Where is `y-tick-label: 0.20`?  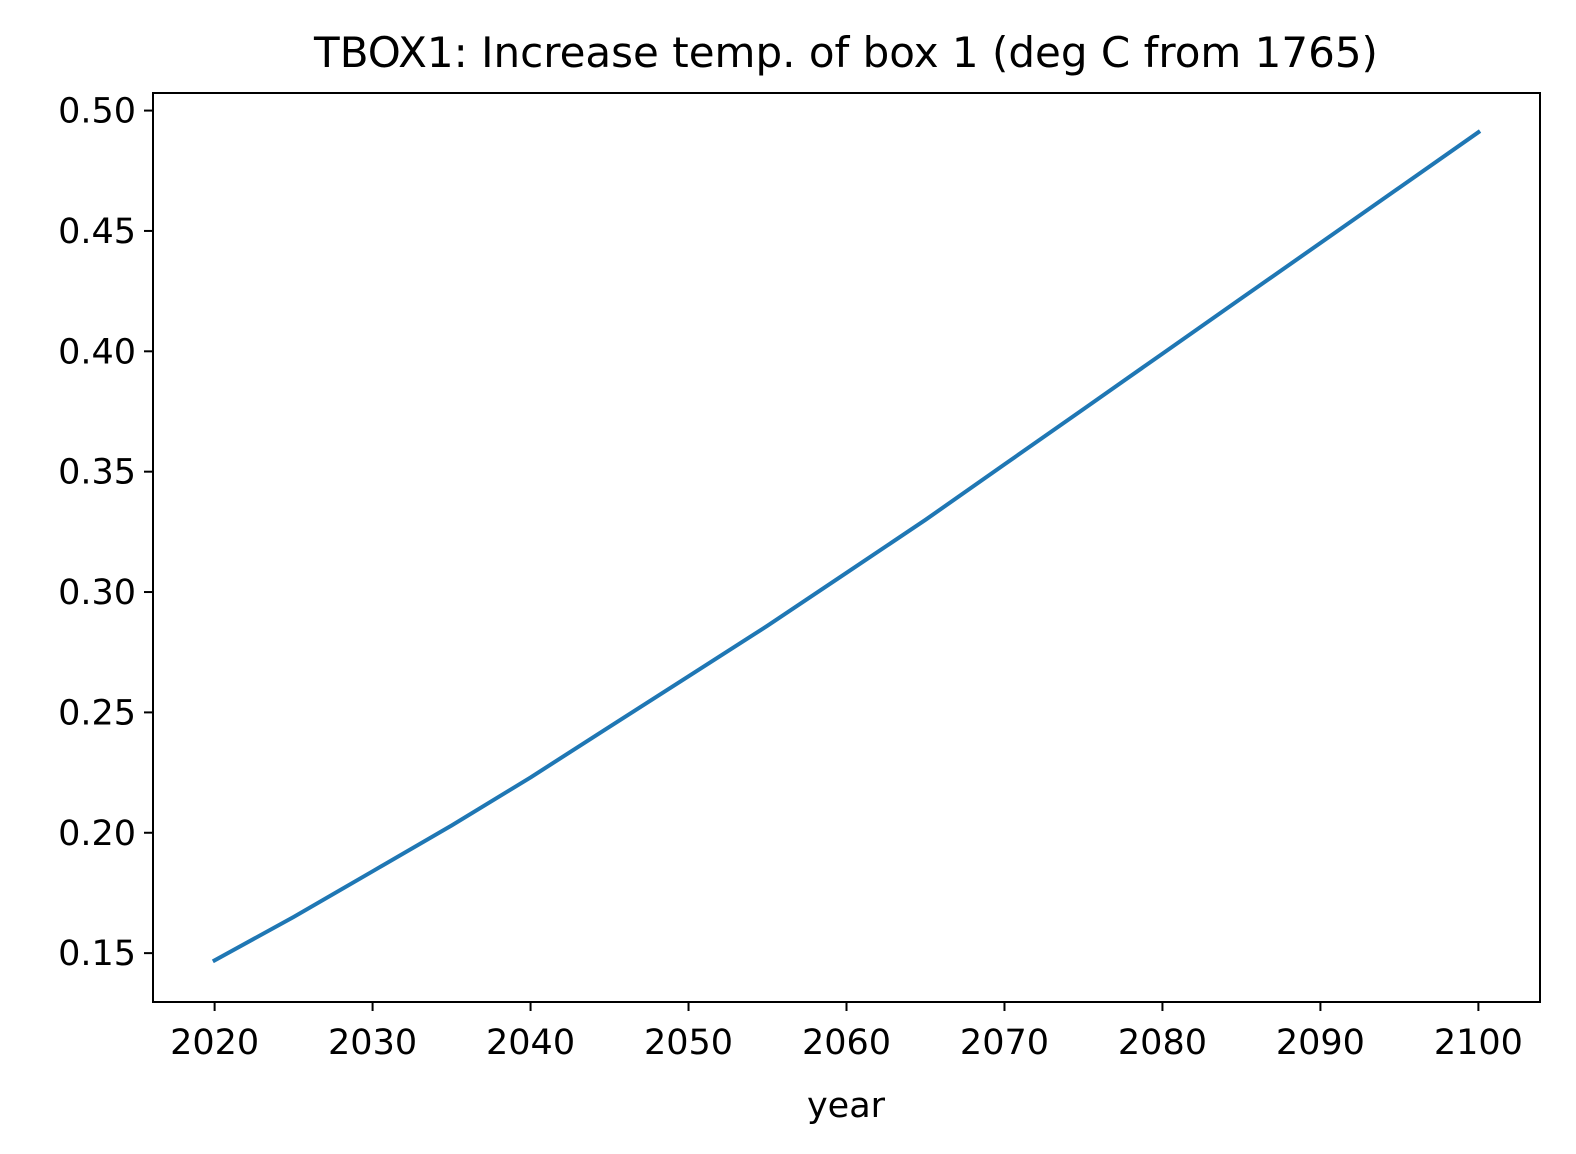 y-tick-label: 0.20 is located at coordinates (97, 834).